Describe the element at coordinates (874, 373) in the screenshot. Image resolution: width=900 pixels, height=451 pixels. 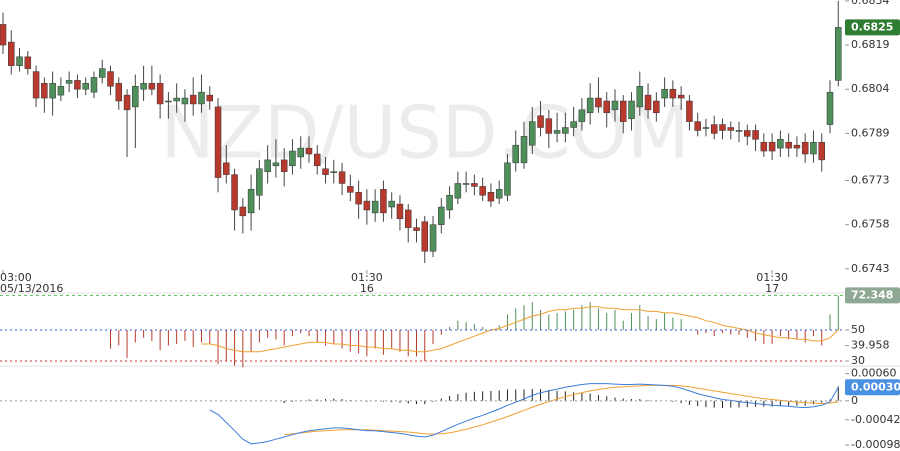
I see `y-tick-label: 0.00060` at that location.